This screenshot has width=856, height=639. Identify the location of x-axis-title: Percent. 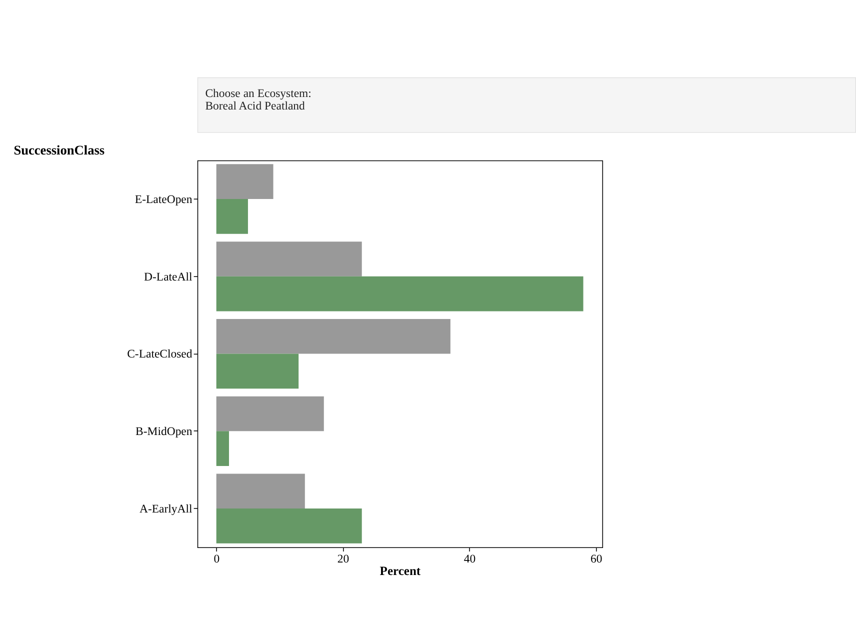
(401, 571).